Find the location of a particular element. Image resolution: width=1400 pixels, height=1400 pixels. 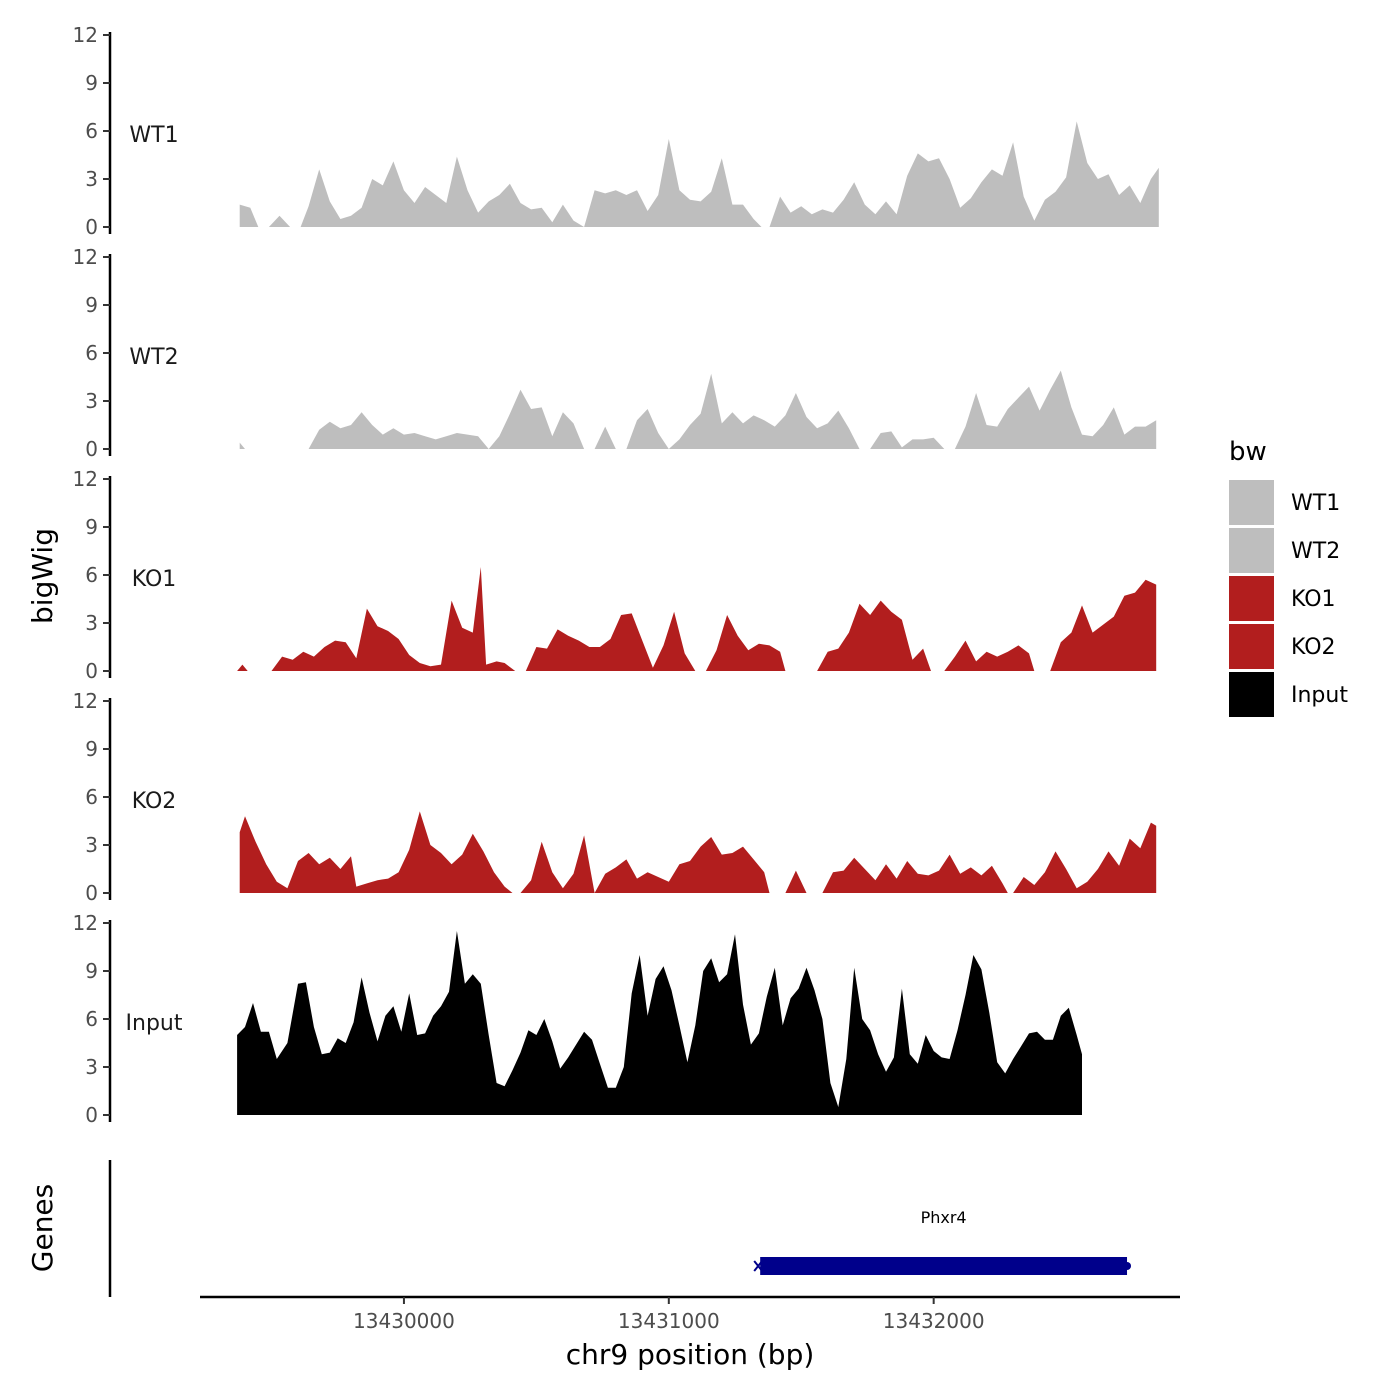

coverage-area-input is located at coordinates (660, 1023).